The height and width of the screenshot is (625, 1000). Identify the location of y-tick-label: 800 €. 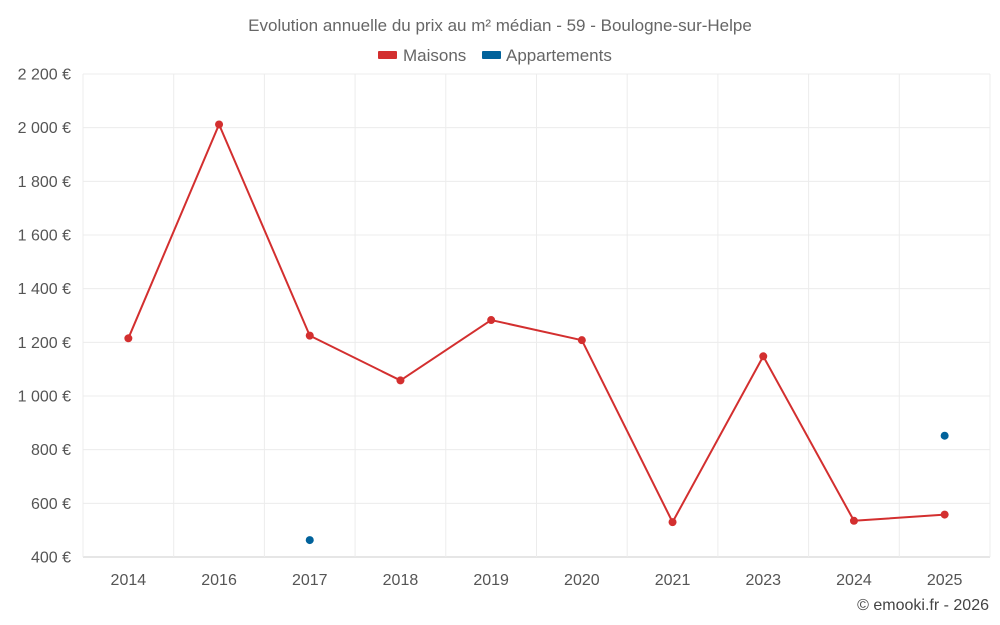
(51, 450).